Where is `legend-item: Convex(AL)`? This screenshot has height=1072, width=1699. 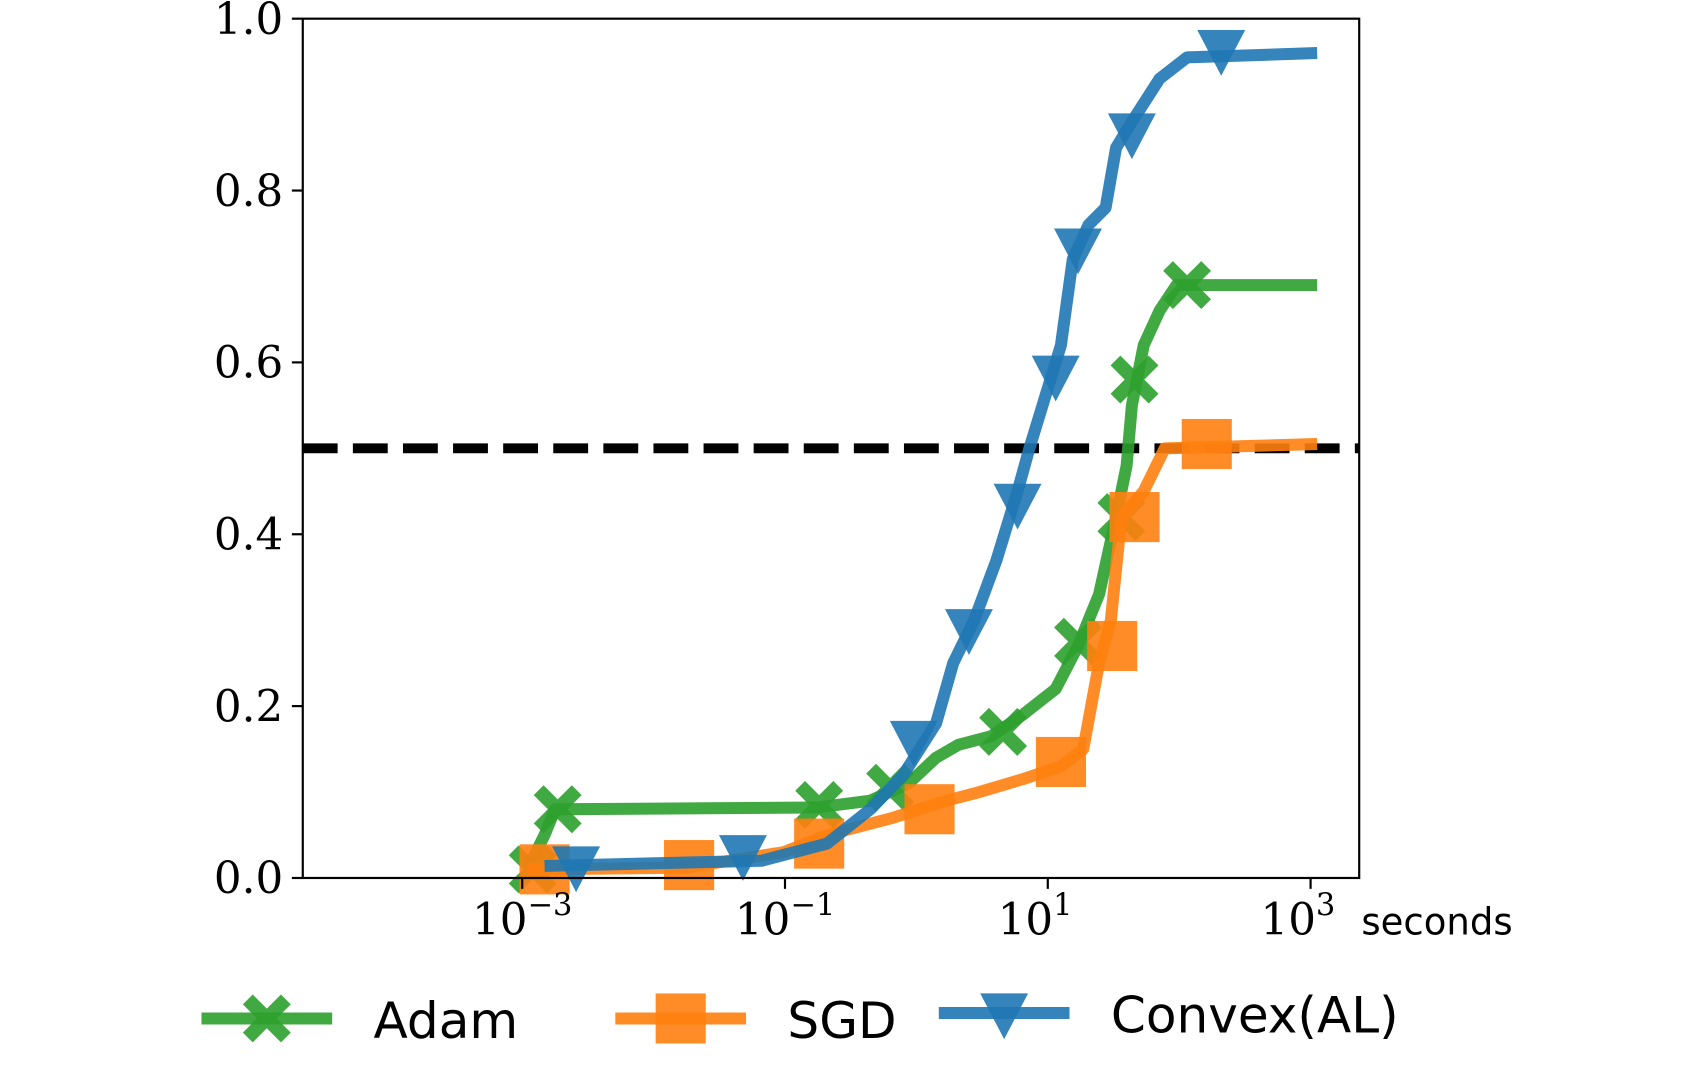 legend-item: Convex(AL) is located at coordinates (1168, 1016).